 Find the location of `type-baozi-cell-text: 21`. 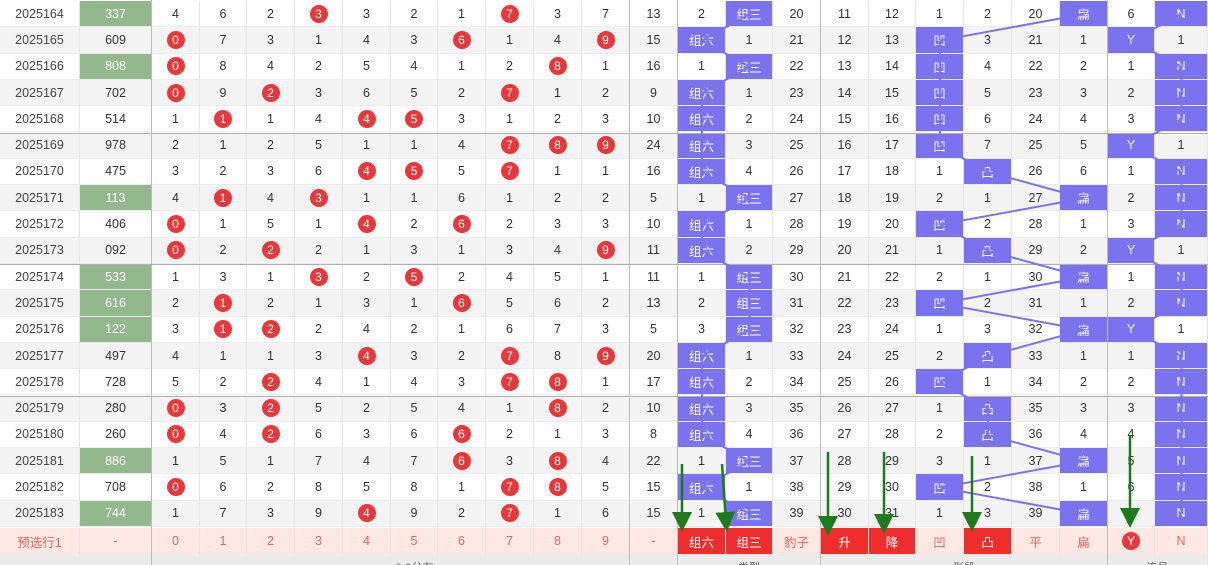

type-baozi-cell-text: 21 is located at coordinates (796, 39).